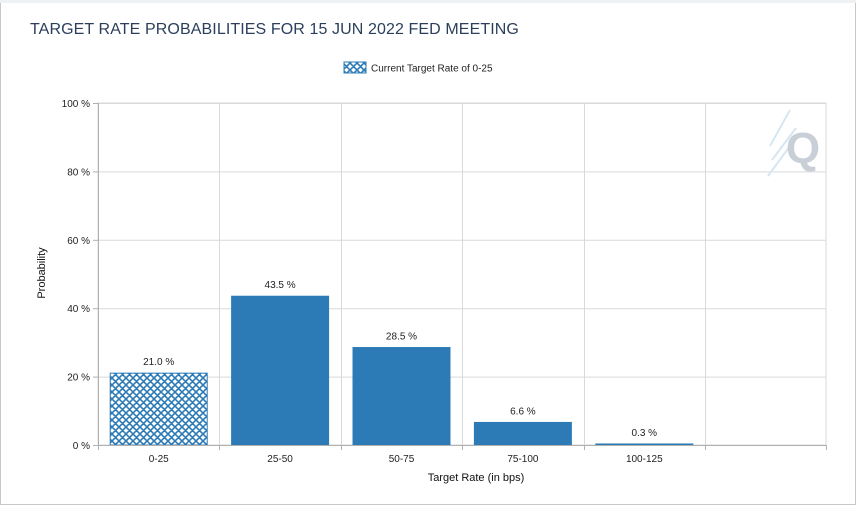 This screenshot has height=505, width=856. What do you see at coordinates (159, 459) in the screenshot?
I see `x-tick-label: 0-25` at bounding box center [159, 459].